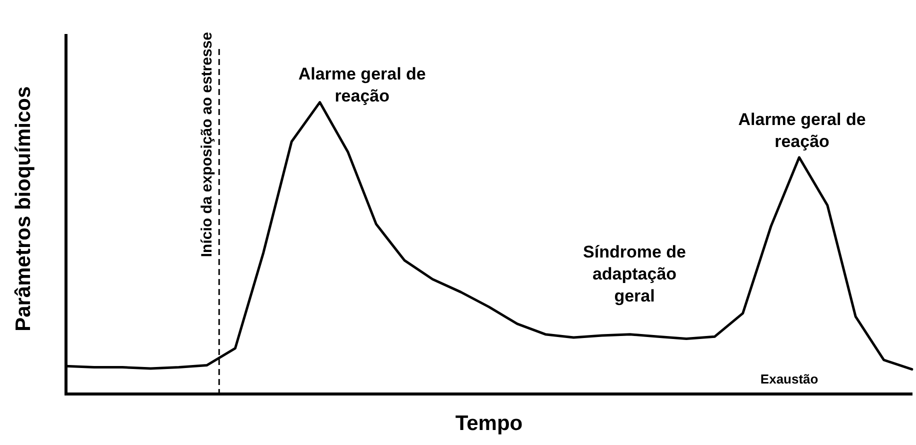 The width and height of the screenshot is (916, 445). Describe the element at coordinates (23, 209) in the screenshot. I see `y-axis-title: Parâmetros bioquímicos` at that location.